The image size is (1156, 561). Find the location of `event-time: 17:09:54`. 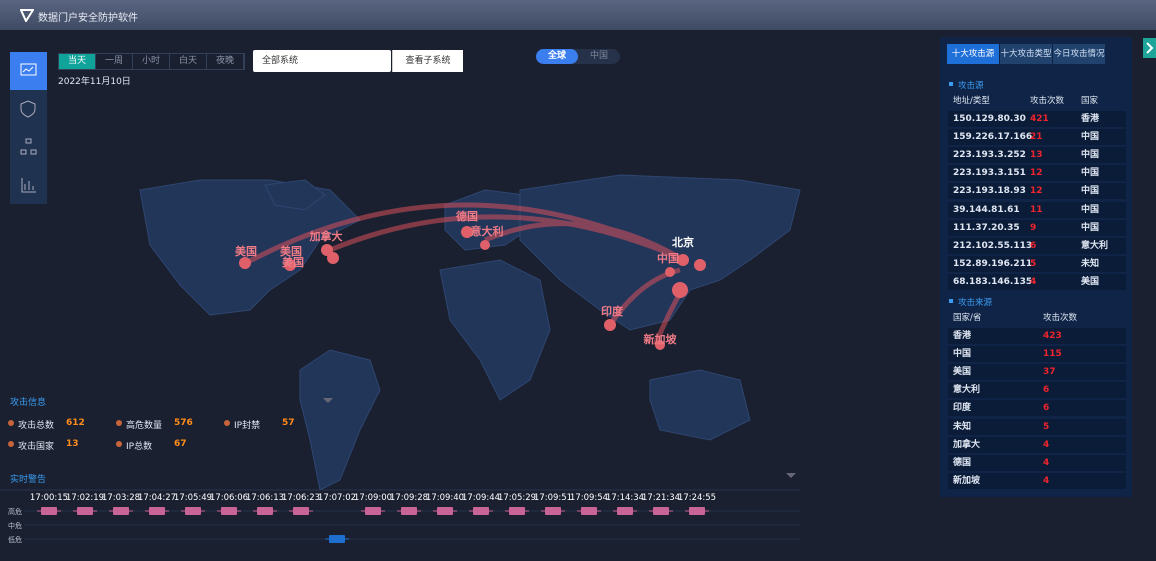

event-time: 17:09:54 is located at coordinates (589, 498).